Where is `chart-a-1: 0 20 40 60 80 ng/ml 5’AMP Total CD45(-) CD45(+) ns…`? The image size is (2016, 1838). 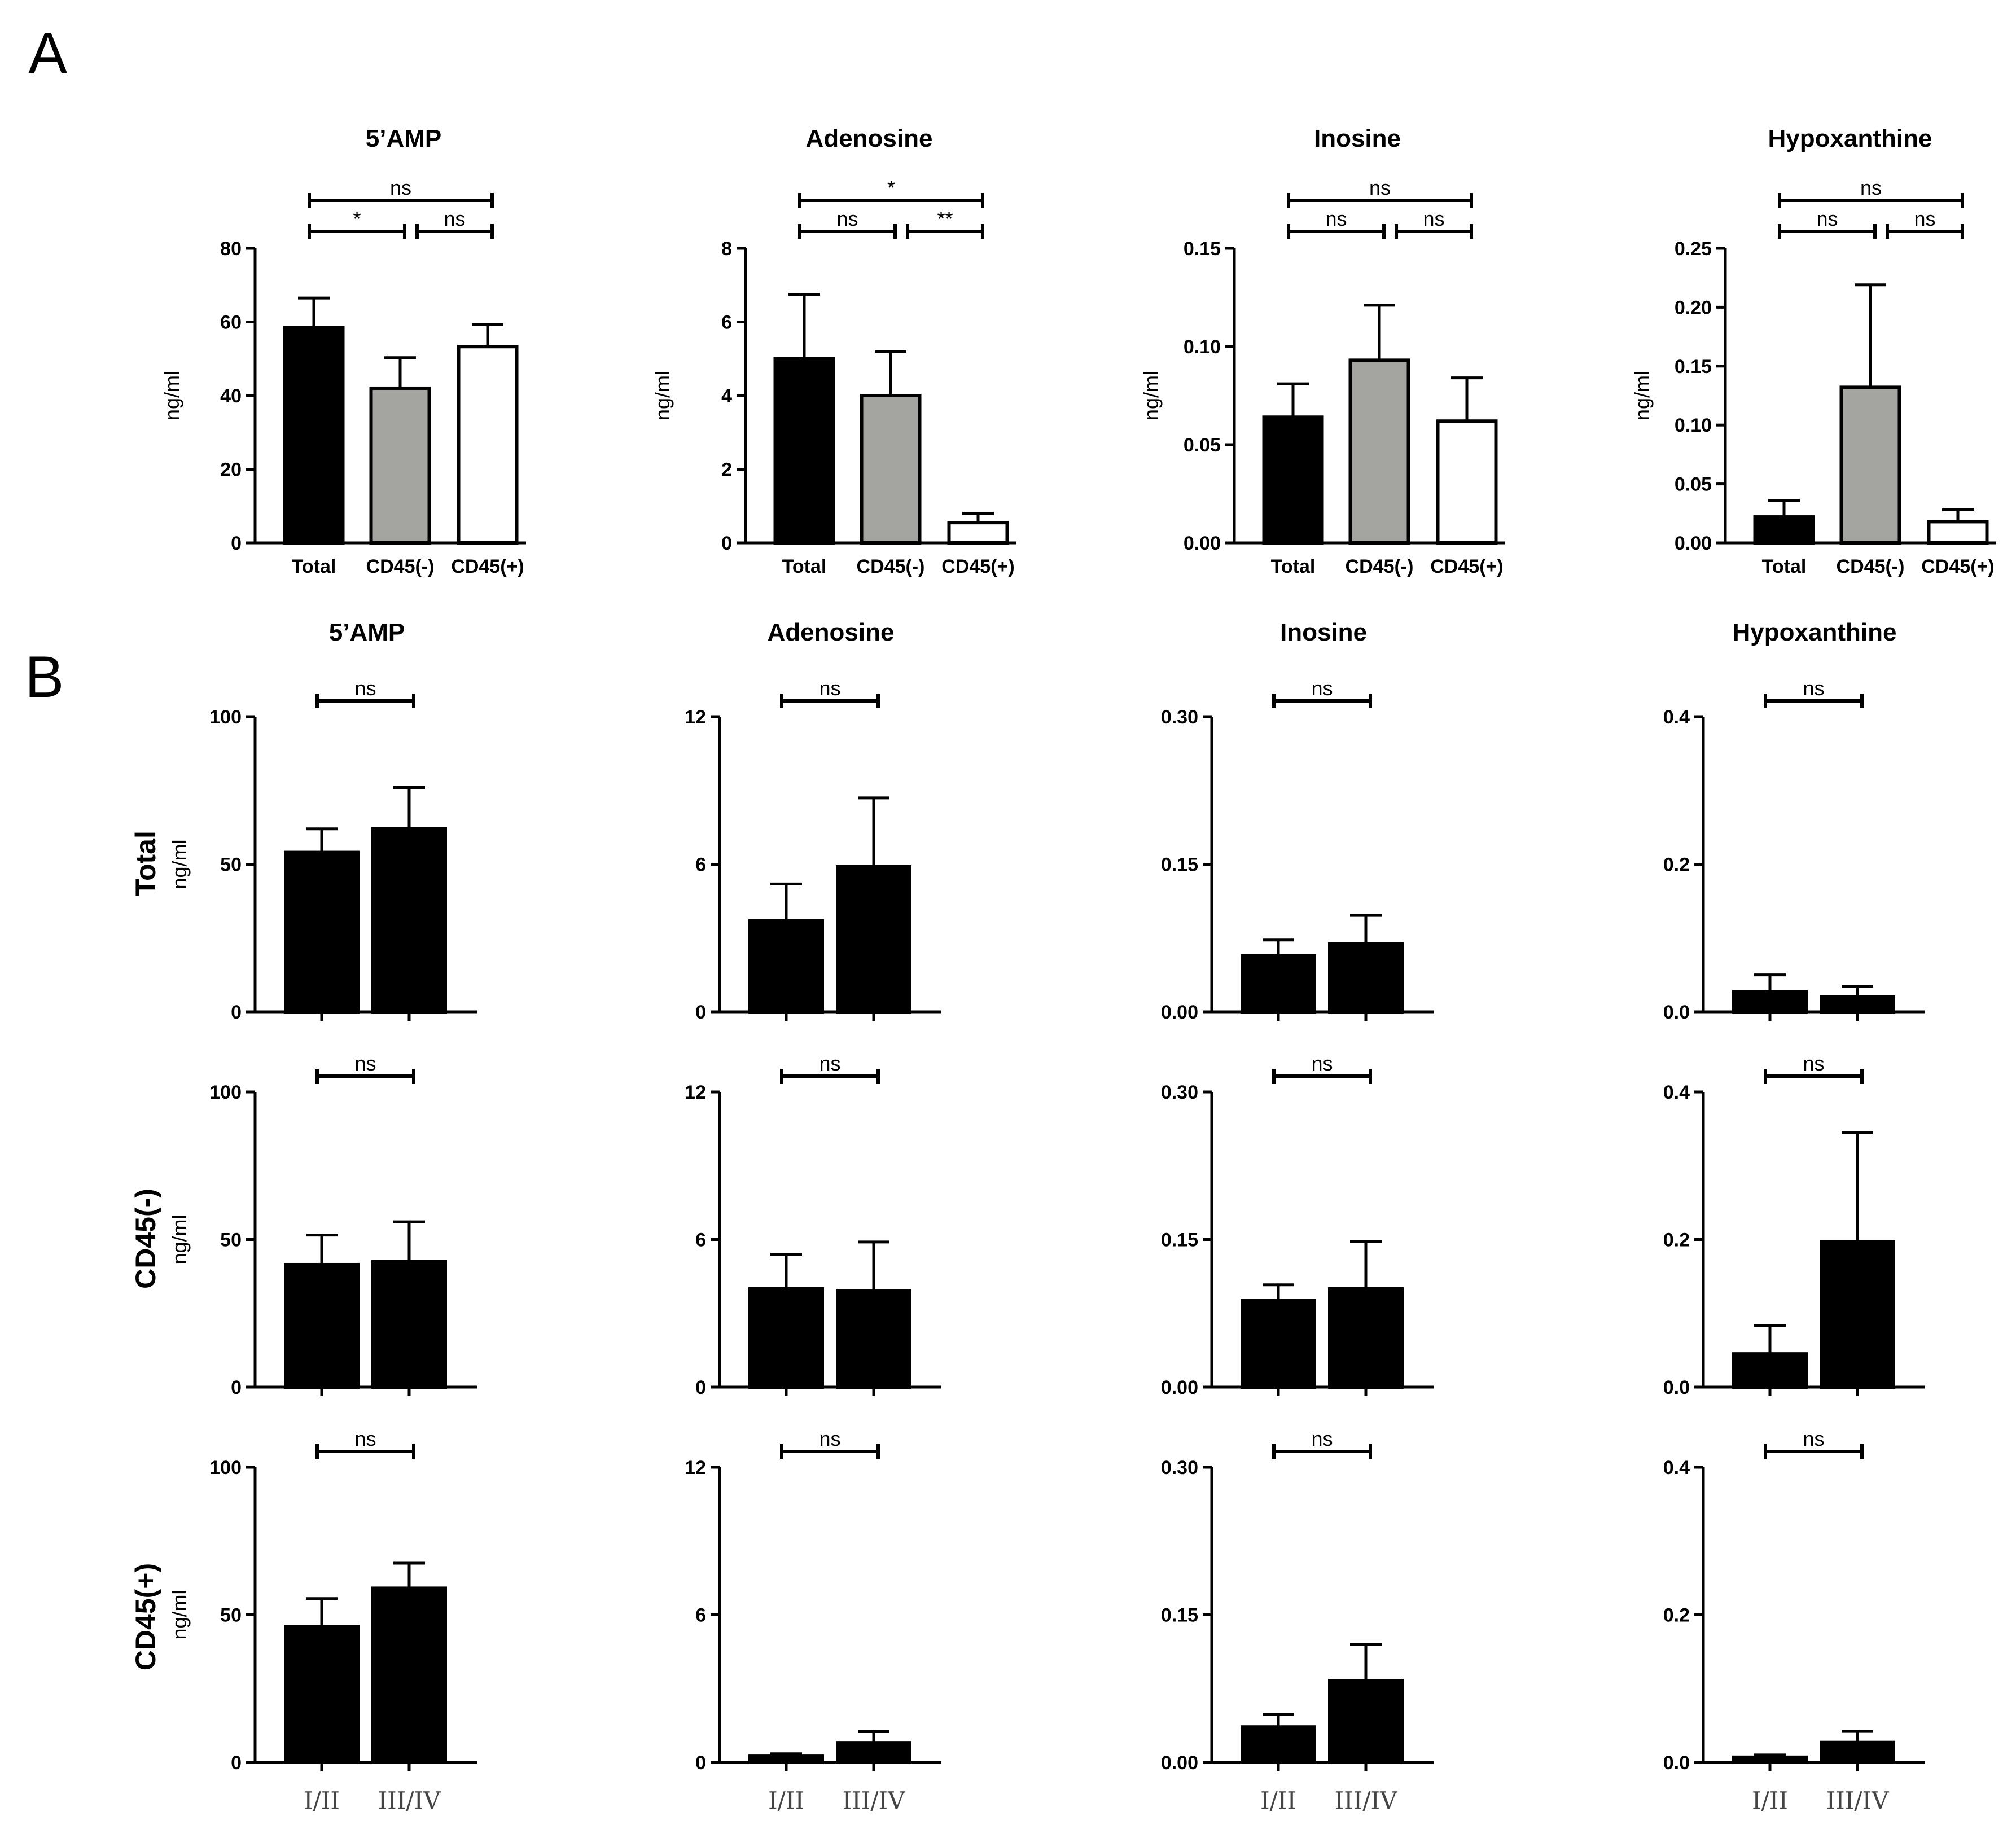
chart-a-1: 0 20 40 60 80 ng/ml 5’AMP Total CD45(-) CD45(+) ns… is located at coordinates (343, 351).